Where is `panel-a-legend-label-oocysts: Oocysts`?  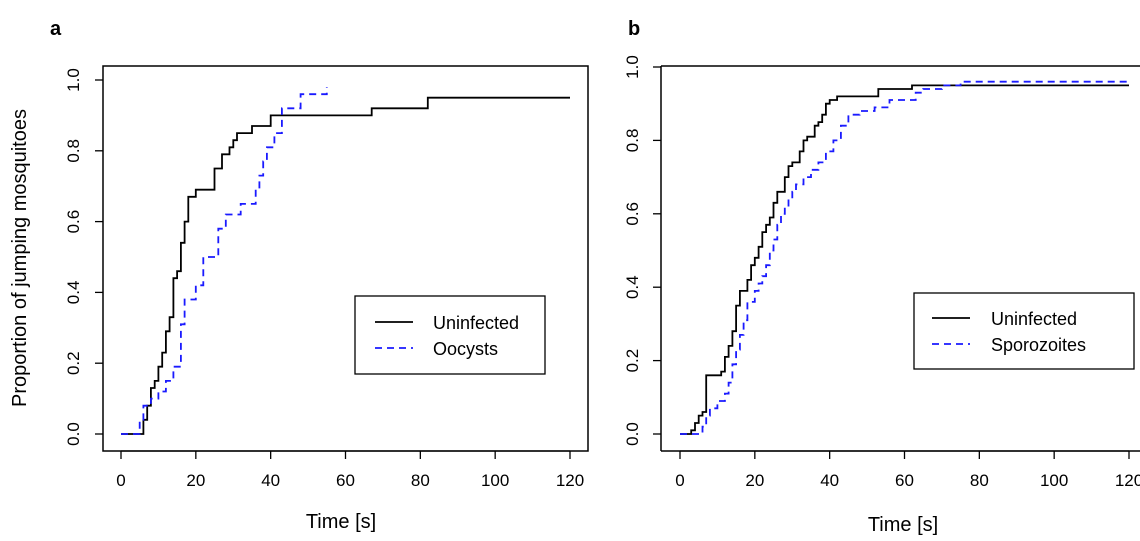
panel-a-legend-label-oocysts: Oocysts is located at coordinates (465, 349).